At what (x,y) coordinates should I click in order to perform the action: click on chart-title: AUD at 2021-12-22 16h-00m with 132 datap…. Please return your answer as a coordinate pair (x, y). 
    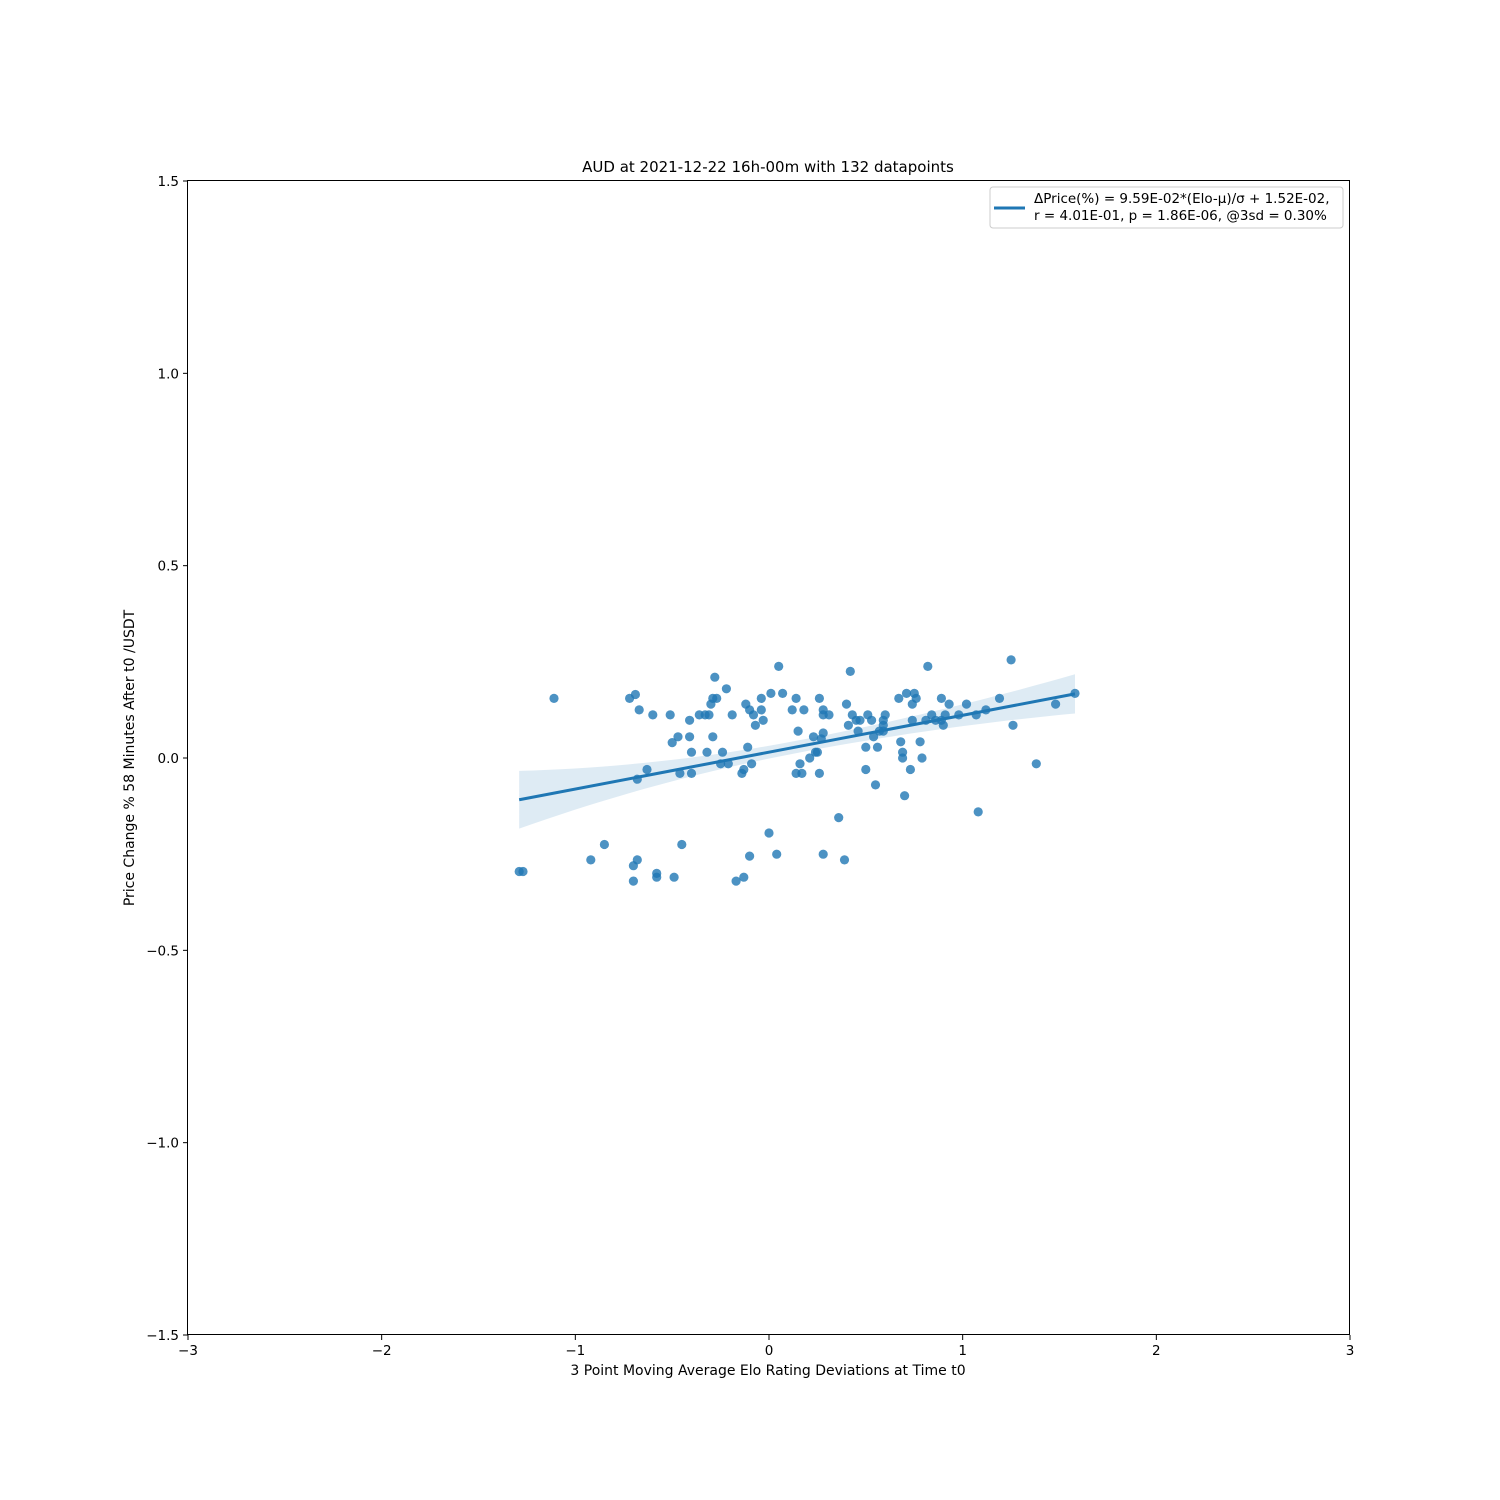
    Looking at the image, I should click on (768, 167).